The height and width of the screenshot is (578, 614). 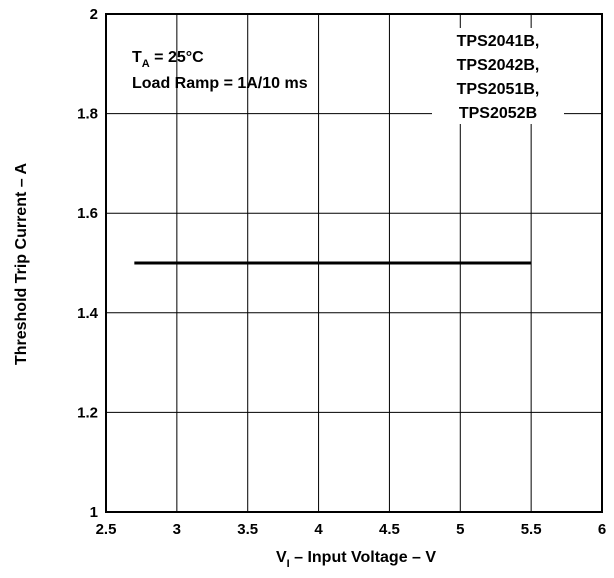 What do you see at coordinates (106, 529) in the screenshot?
I see `x-tick-label: 2.5` at bounding box center [106, 529].